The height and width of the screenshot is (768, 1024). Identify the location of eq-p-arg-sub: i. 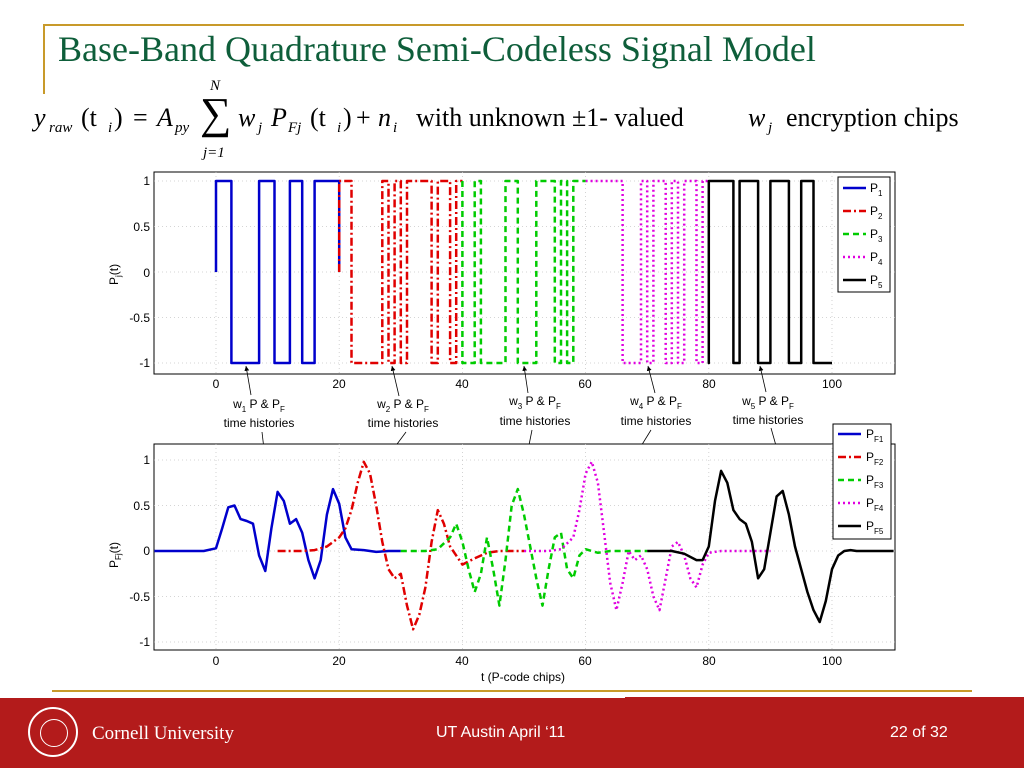
(339, 128).